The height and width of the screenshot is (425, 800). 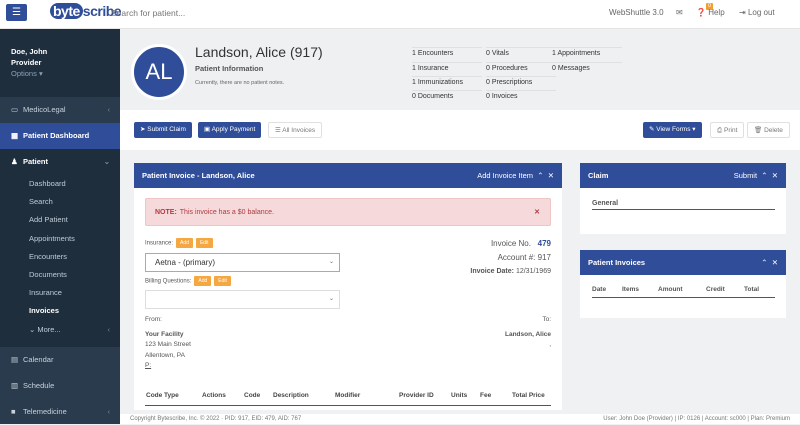 I want to click on add-billing-button: Add, so click(x=203, y=281).